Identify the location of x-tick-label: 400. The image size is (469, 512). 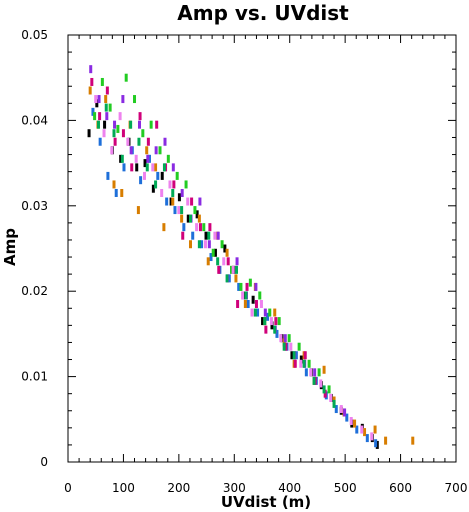
(289, 488).